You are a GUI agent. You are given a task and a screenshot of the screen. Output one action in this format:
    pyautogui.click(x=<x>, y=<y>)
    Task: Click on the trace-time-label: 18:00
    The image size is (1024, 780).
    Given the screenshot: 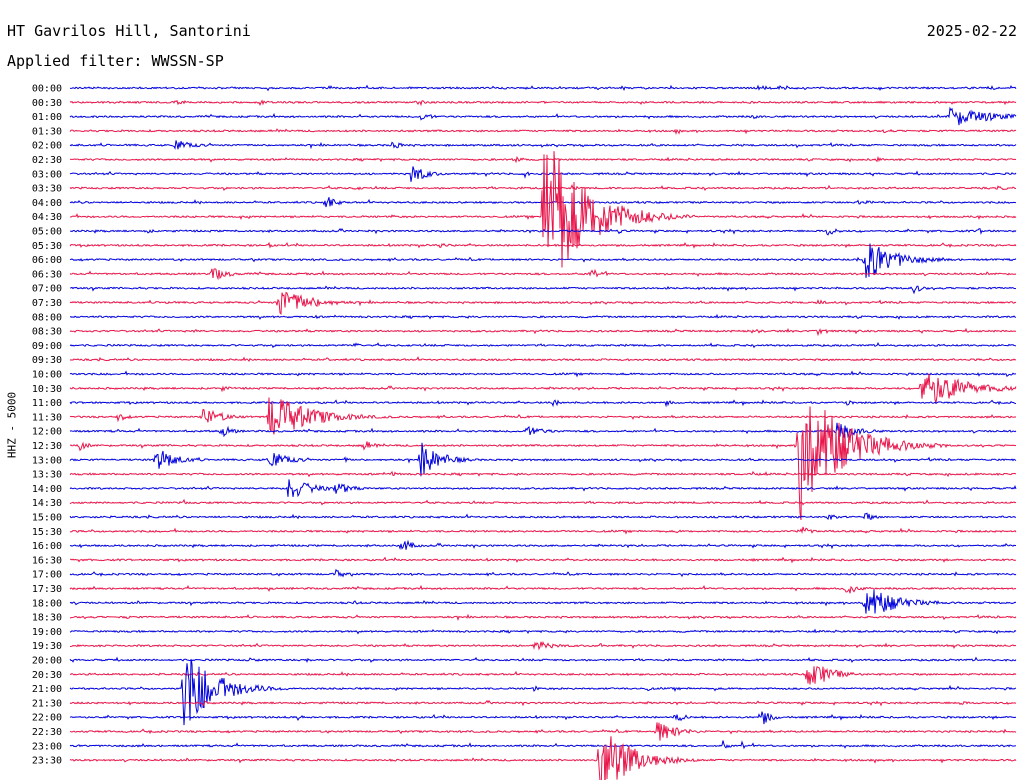 What is the action you would take?
    pyautogui.click(x=47, y=603)
    